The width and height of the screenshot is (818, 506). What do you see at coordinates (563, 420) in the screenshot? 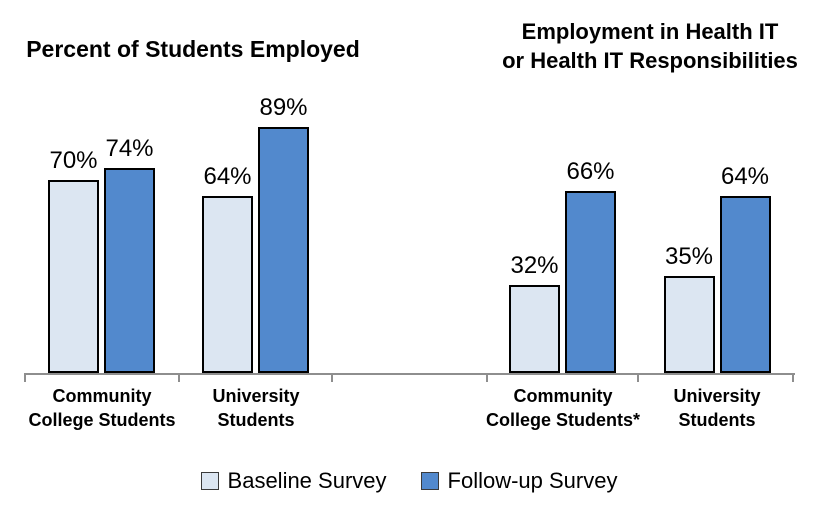
I see `category-label-line: College Students*` at bounding box center [563, 420].